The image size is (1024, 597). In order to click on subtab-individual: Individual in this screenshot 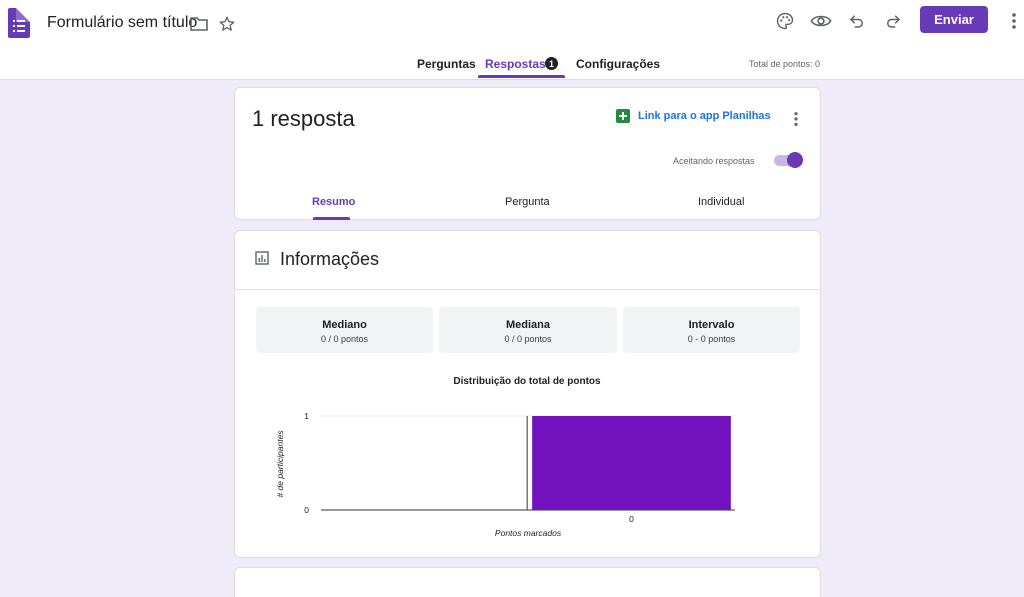, I will do `click(721, 202)`.